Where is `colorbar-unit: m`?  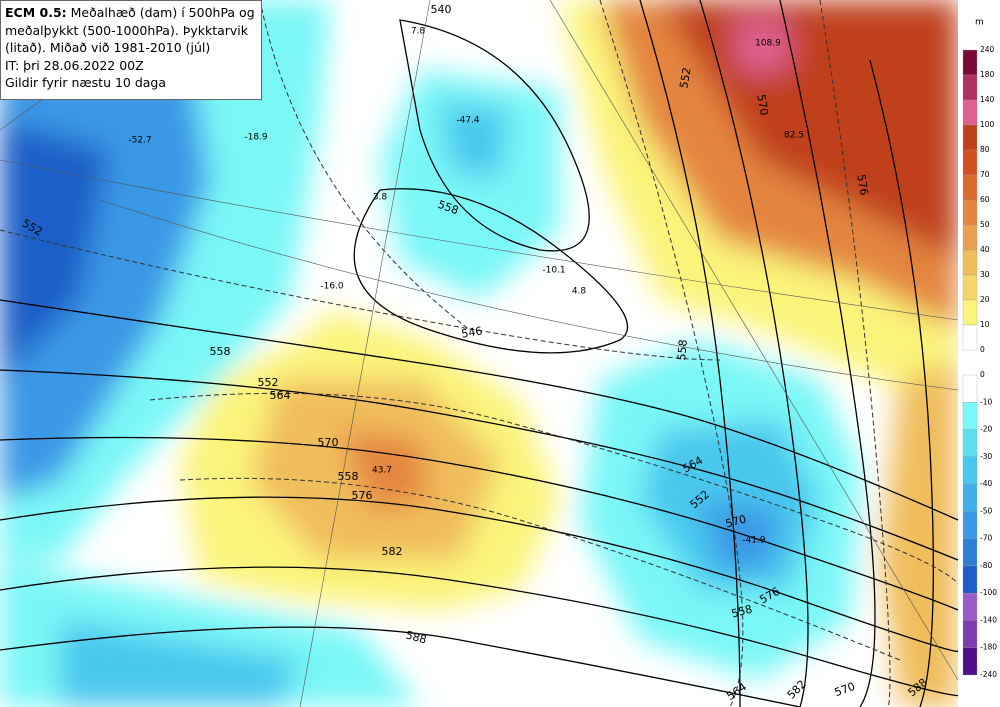 colorbar-unit: m is located at coordinates (979, 23).